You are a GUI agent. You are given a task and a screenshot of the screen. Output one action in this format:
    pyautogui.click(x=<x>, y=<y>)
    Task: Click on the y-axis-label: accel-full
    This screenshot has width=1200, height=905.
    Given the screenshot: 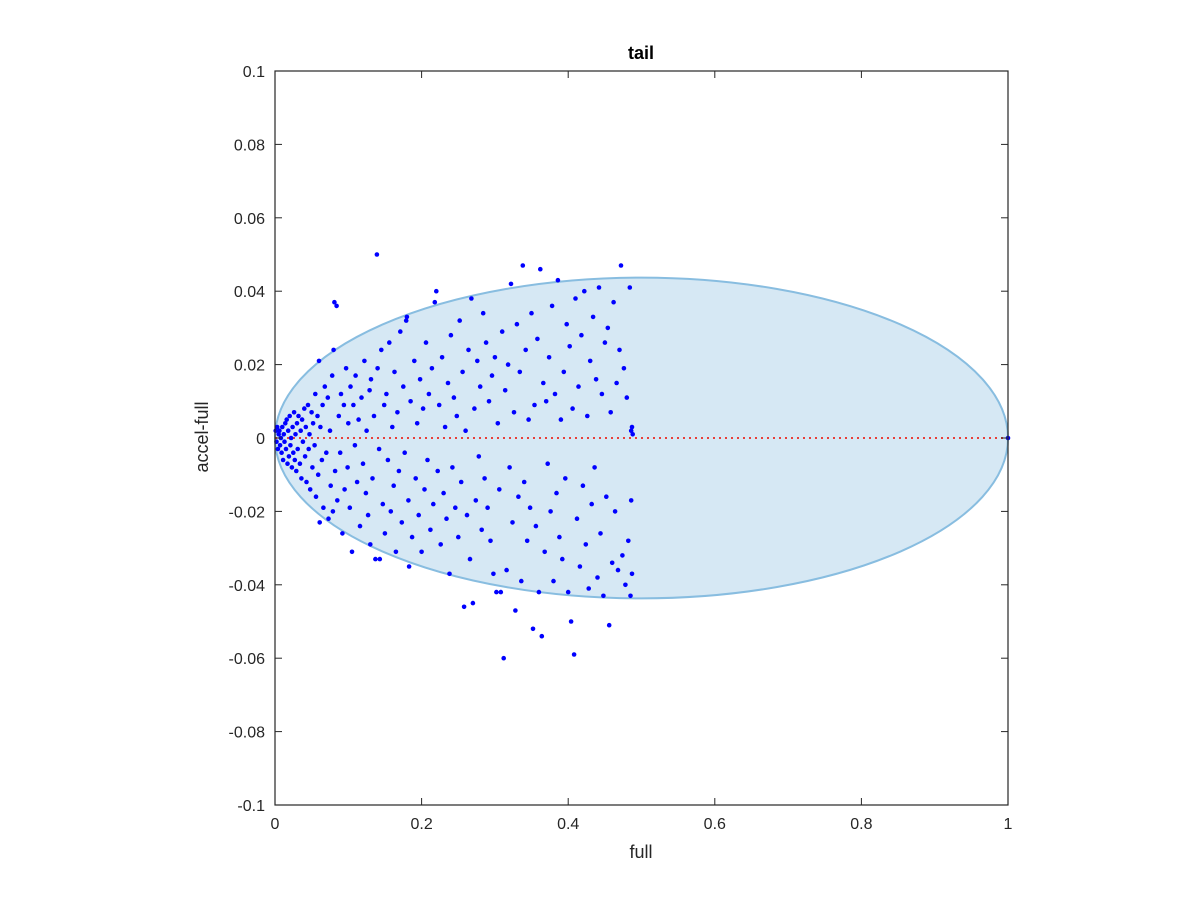 What is the action you would take?
    pyautogui.click(x=202, y=436)
    